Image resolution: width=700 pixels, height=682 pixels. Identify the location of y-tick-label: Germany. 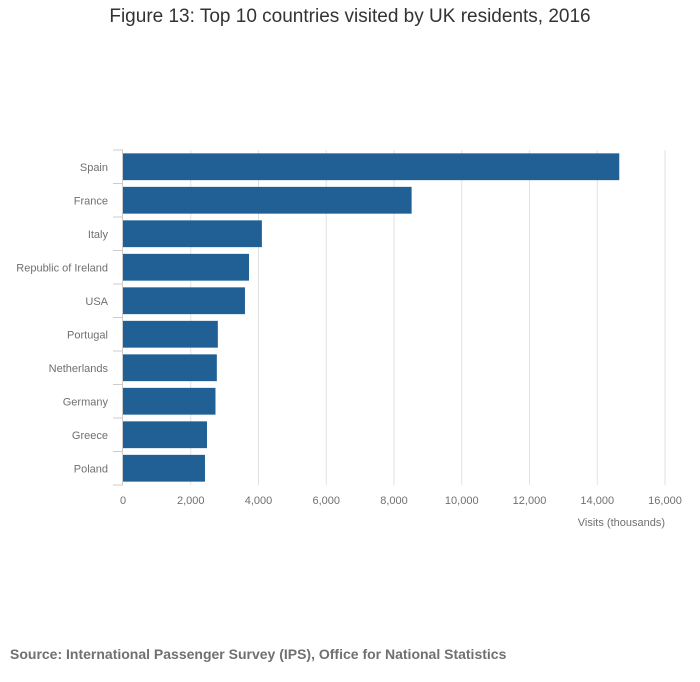
(86, 402).